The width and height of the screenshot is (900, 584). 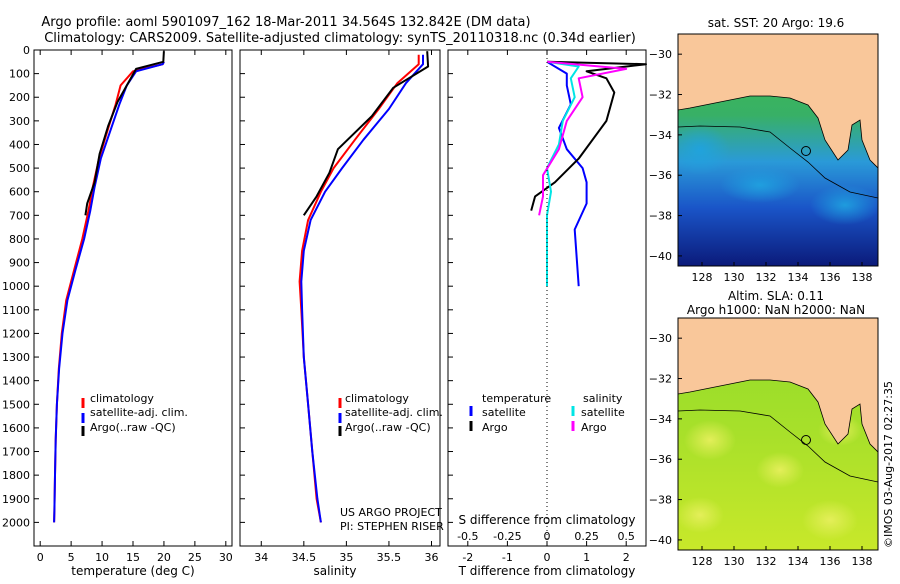 What do you see at coordinates (734, 277) in the screenshot?
I see `lon-tick-label: 130` at bounding box center [734, 277].